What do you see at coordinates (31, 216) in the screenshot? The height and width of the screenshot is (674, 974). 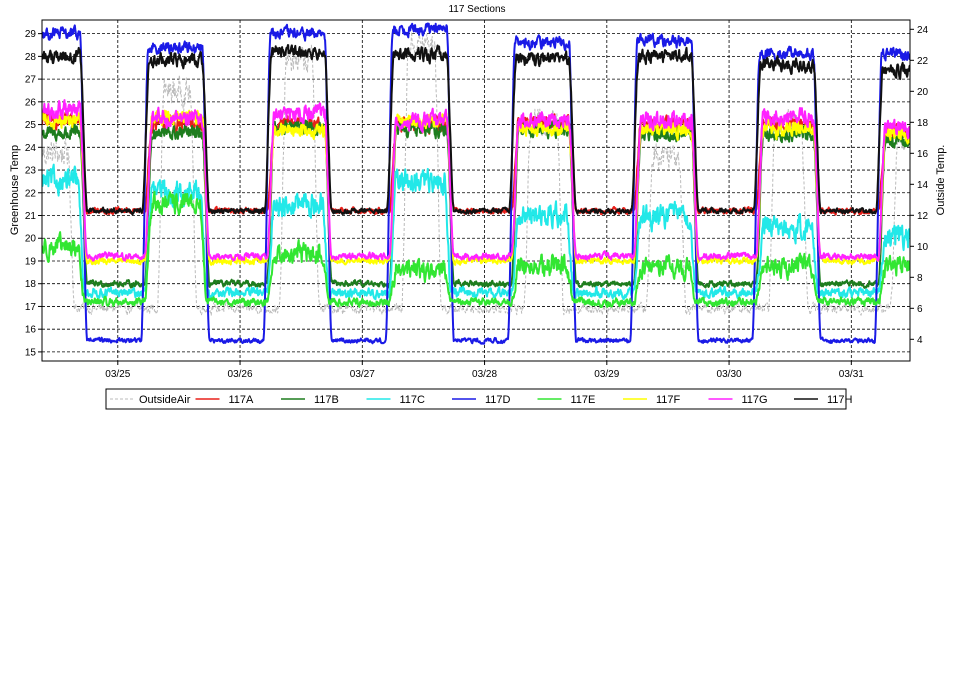 I see `y-left-tick-label: 21` at bounding box center [31, 216].